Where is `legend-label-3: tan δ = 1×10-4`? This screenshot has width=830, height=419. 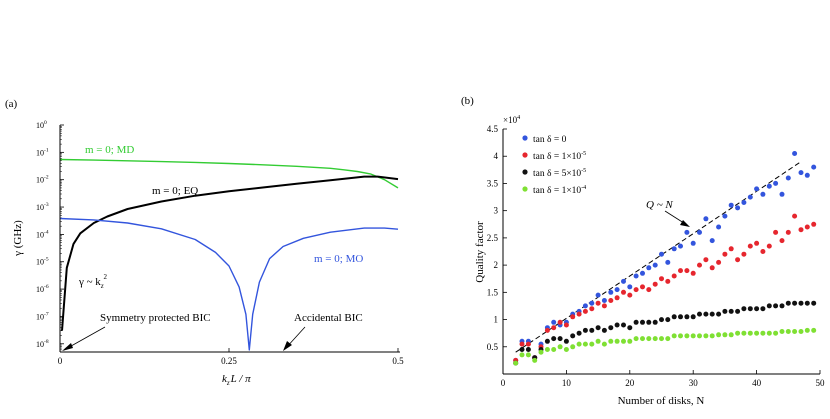
legend-label-3: tan δ = 1×10-4 is located at coordinates (559, 190).